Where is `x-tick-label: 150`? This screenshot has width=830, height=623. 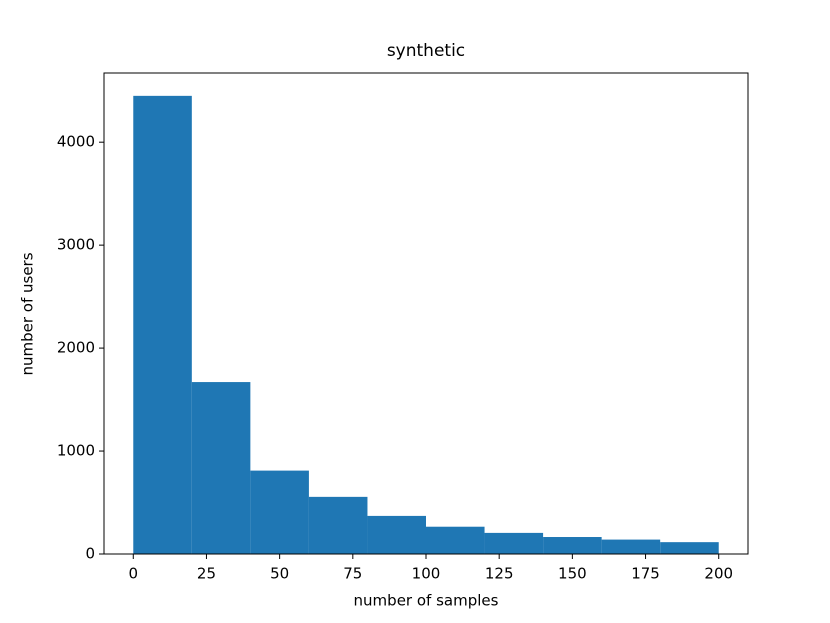
x-tick-label: 150 is located at coordinates (572, 574).